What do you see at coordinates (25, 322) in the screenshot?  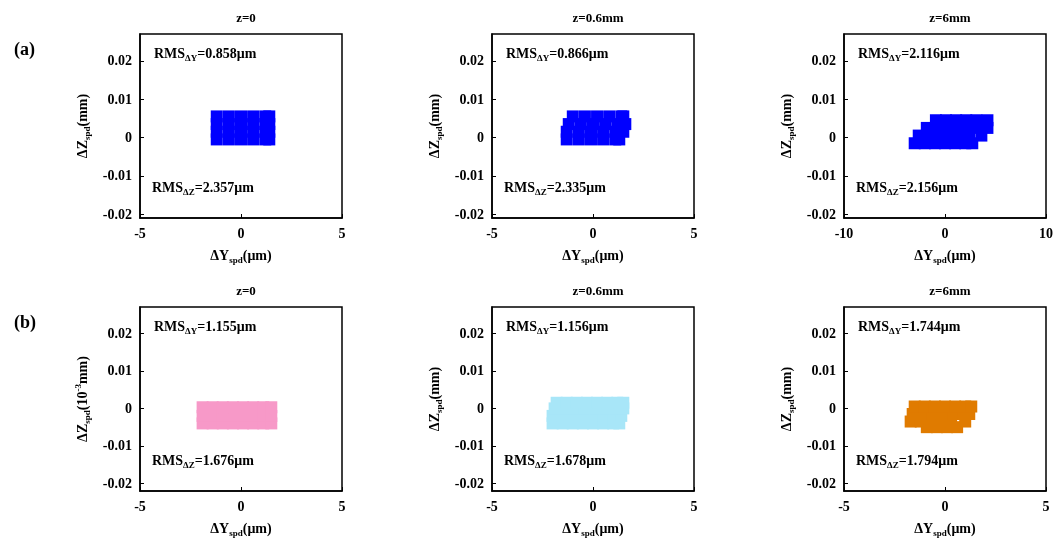 I see `text: (b)` at bounding box center [25, 322].